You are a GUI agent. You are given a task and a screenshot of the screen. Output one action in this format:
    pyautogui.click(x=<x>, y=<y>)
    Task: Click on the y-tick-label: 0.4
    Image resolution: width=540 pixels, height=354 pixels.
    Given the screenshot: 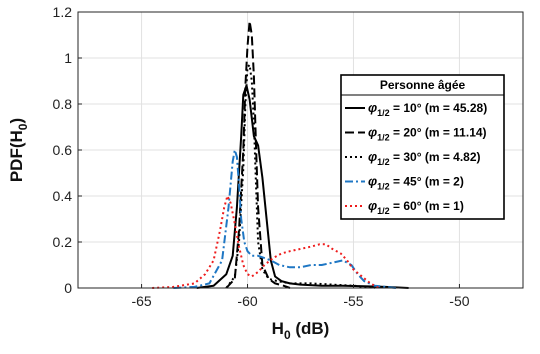 What is the action you would take?
    pyautogui.click(x=63, y=196)
    